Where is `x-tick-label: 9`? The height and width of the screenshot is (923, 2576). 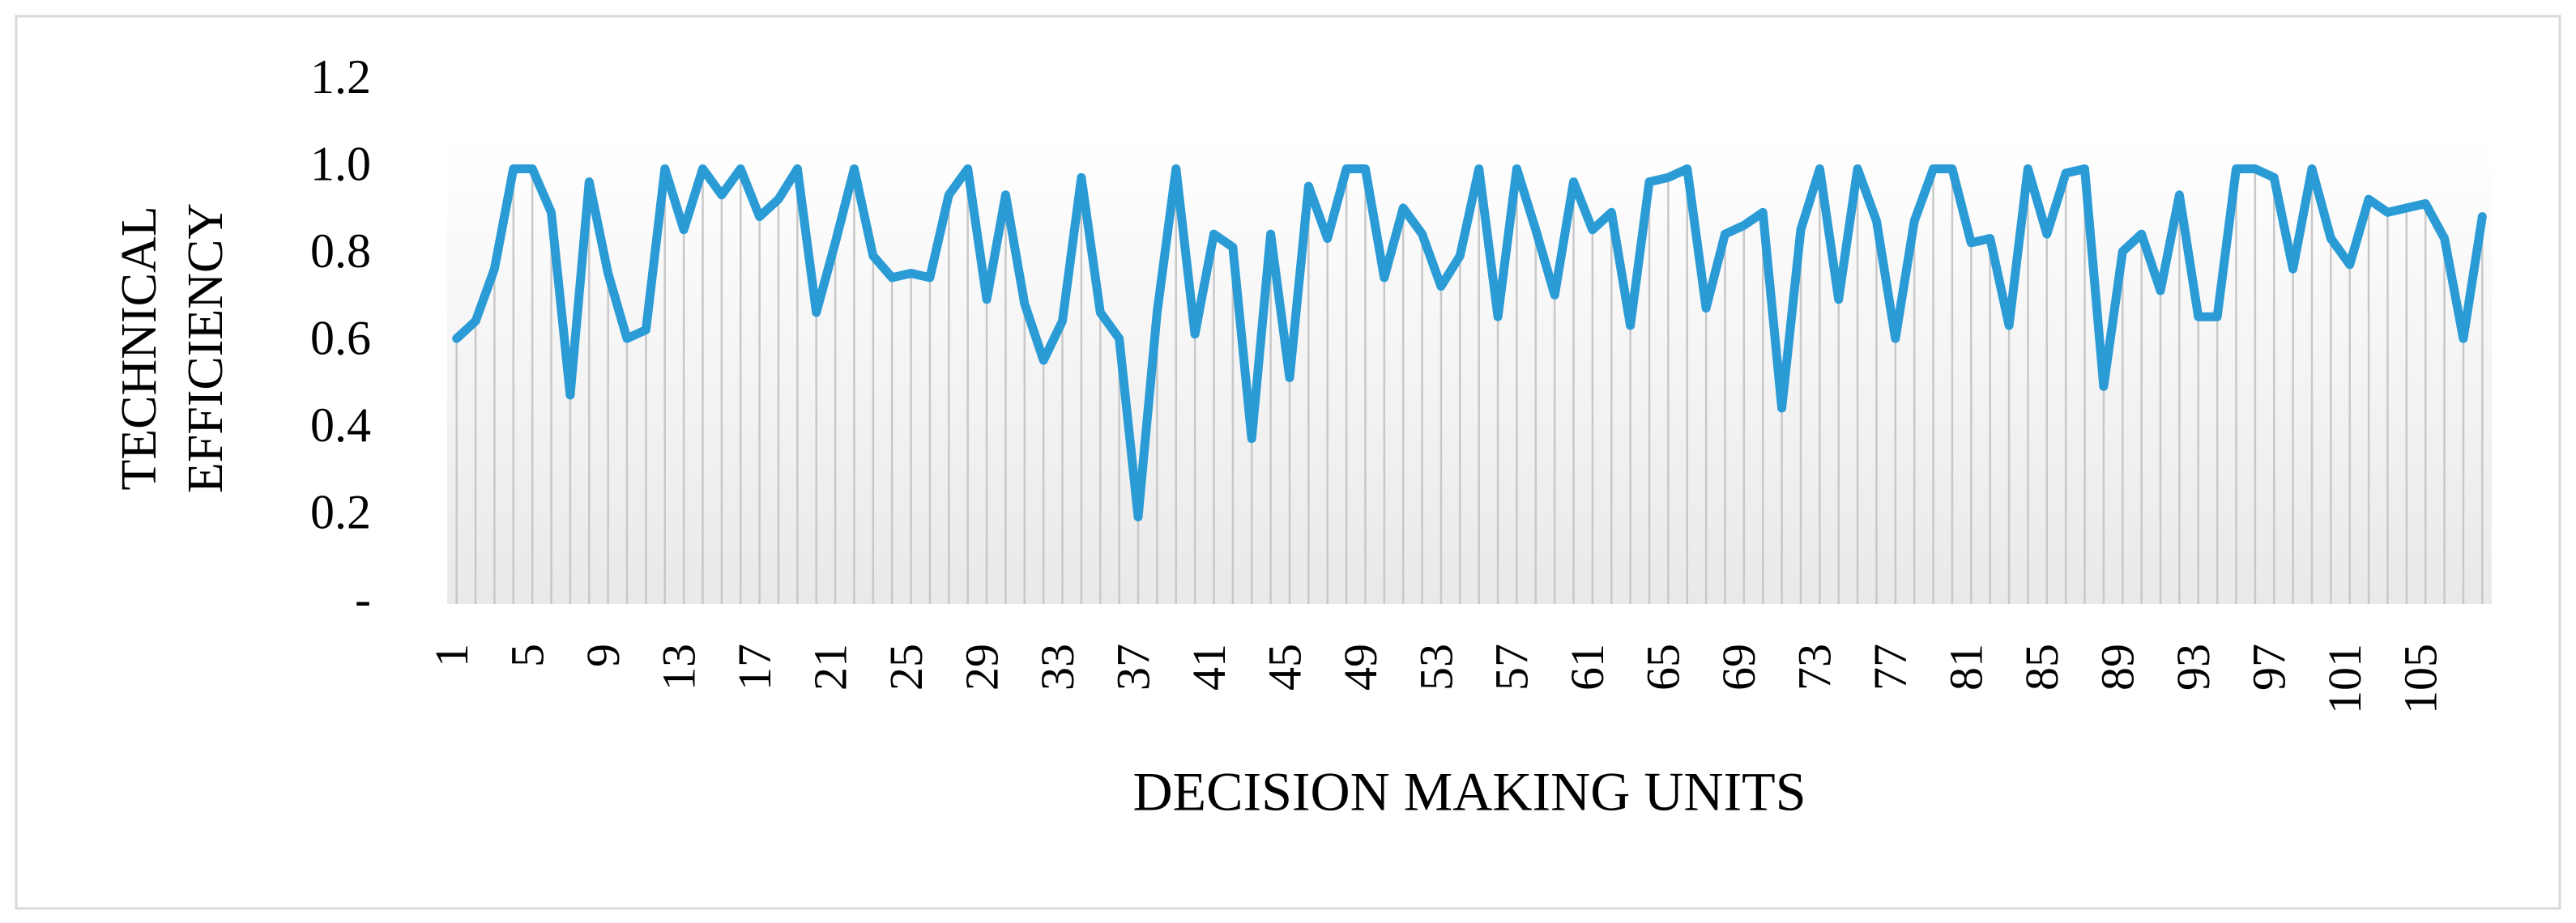 x-tick-label: 9 is located at coordinates (603, 655).